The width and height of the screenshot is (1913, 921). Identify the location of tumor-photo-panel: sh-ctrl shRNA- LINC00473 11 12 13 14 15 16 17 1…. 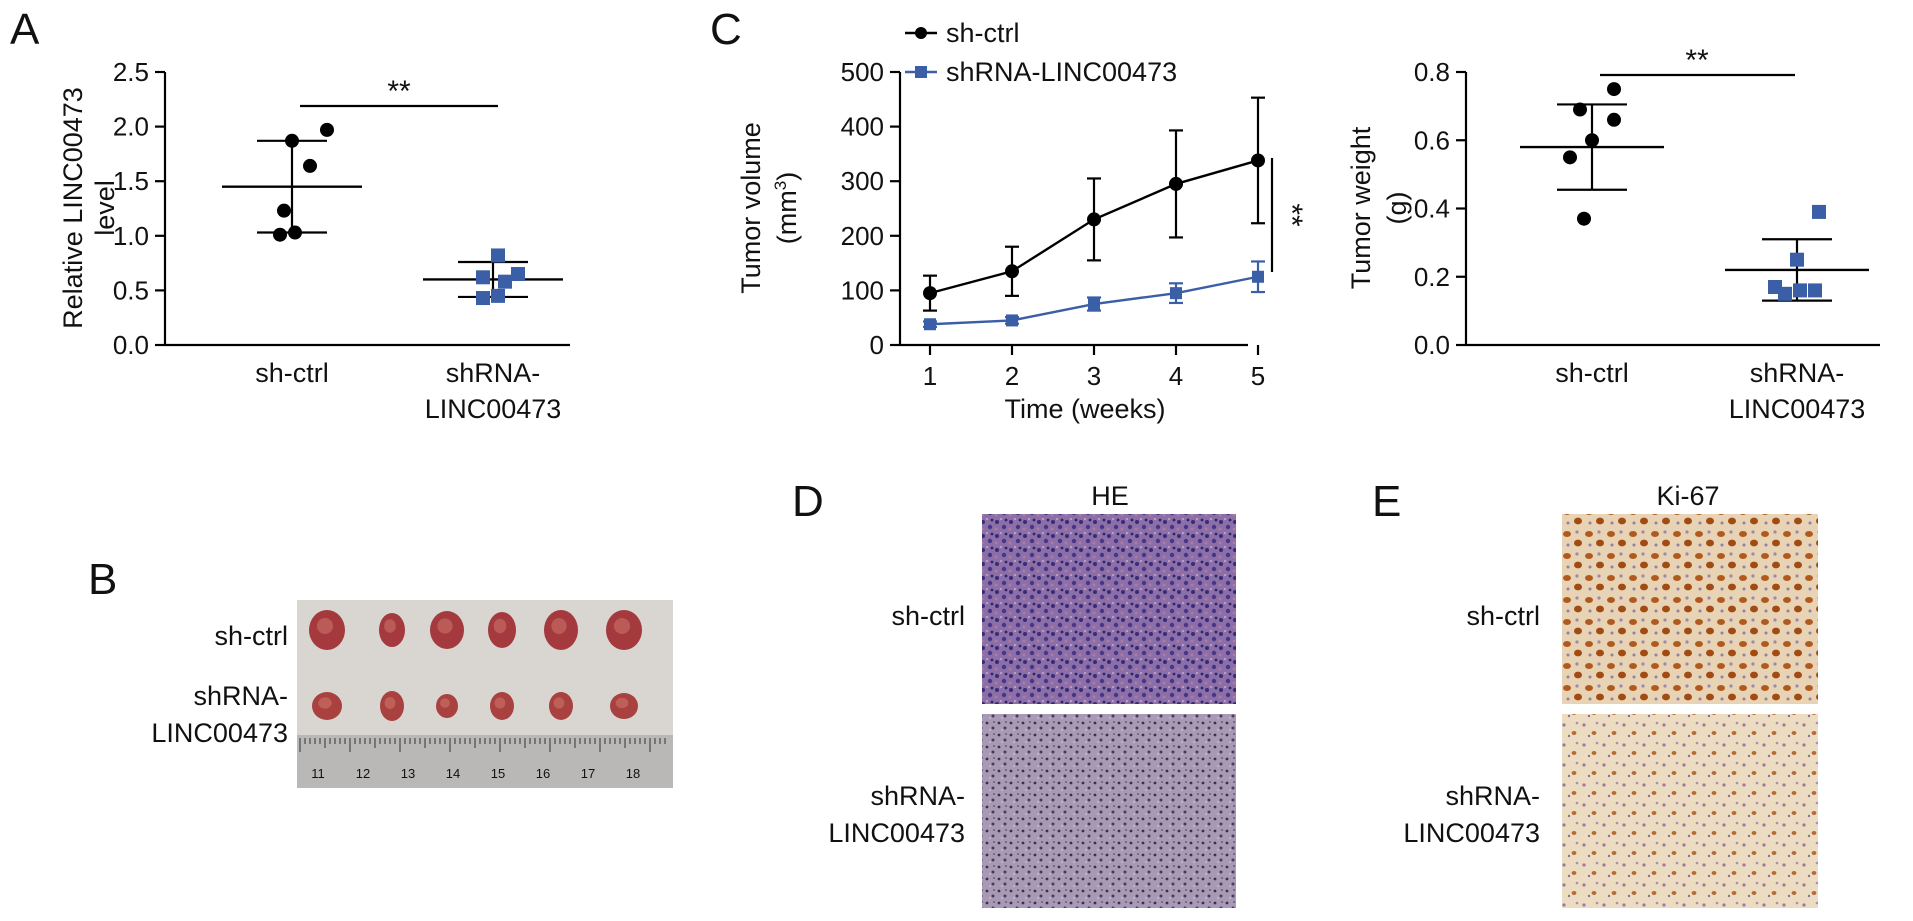
(412, 694).